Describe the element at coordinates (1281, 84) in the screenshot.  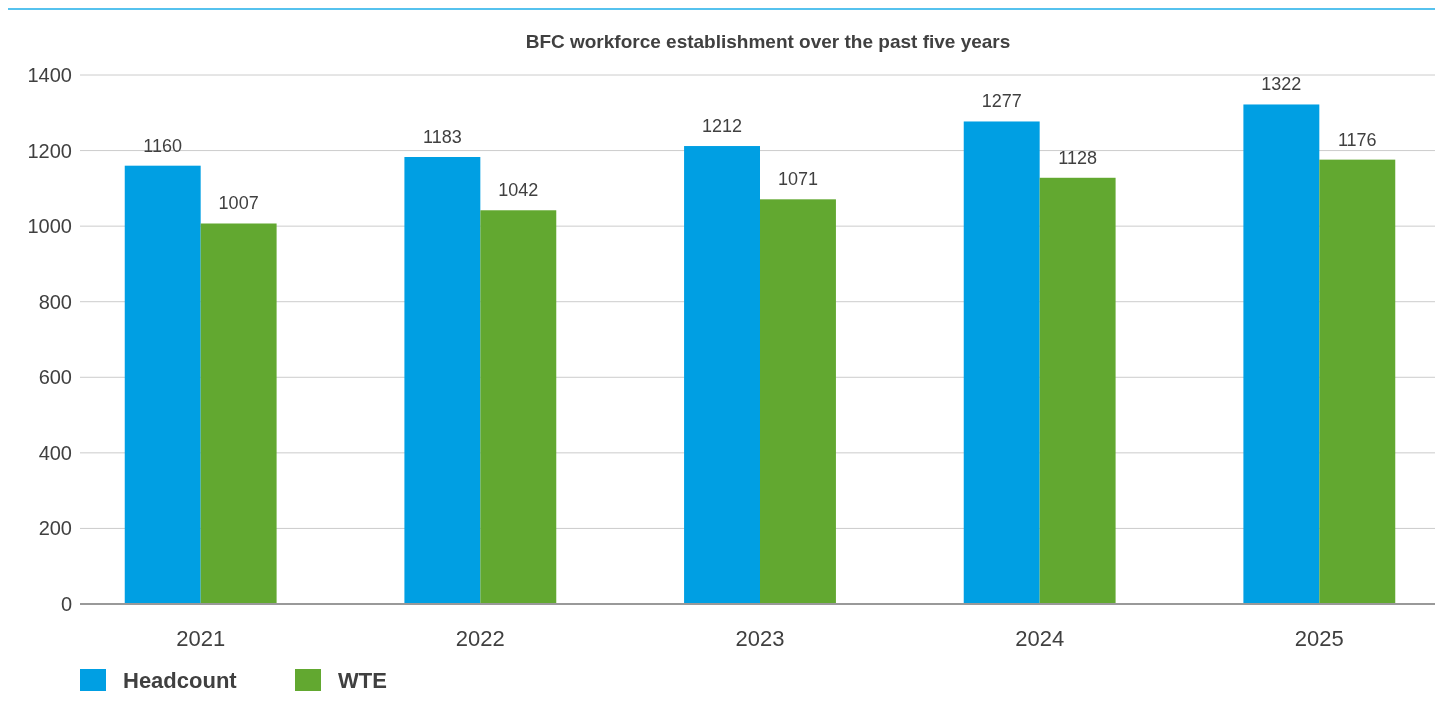
I see `data-label: 1322` at that location.